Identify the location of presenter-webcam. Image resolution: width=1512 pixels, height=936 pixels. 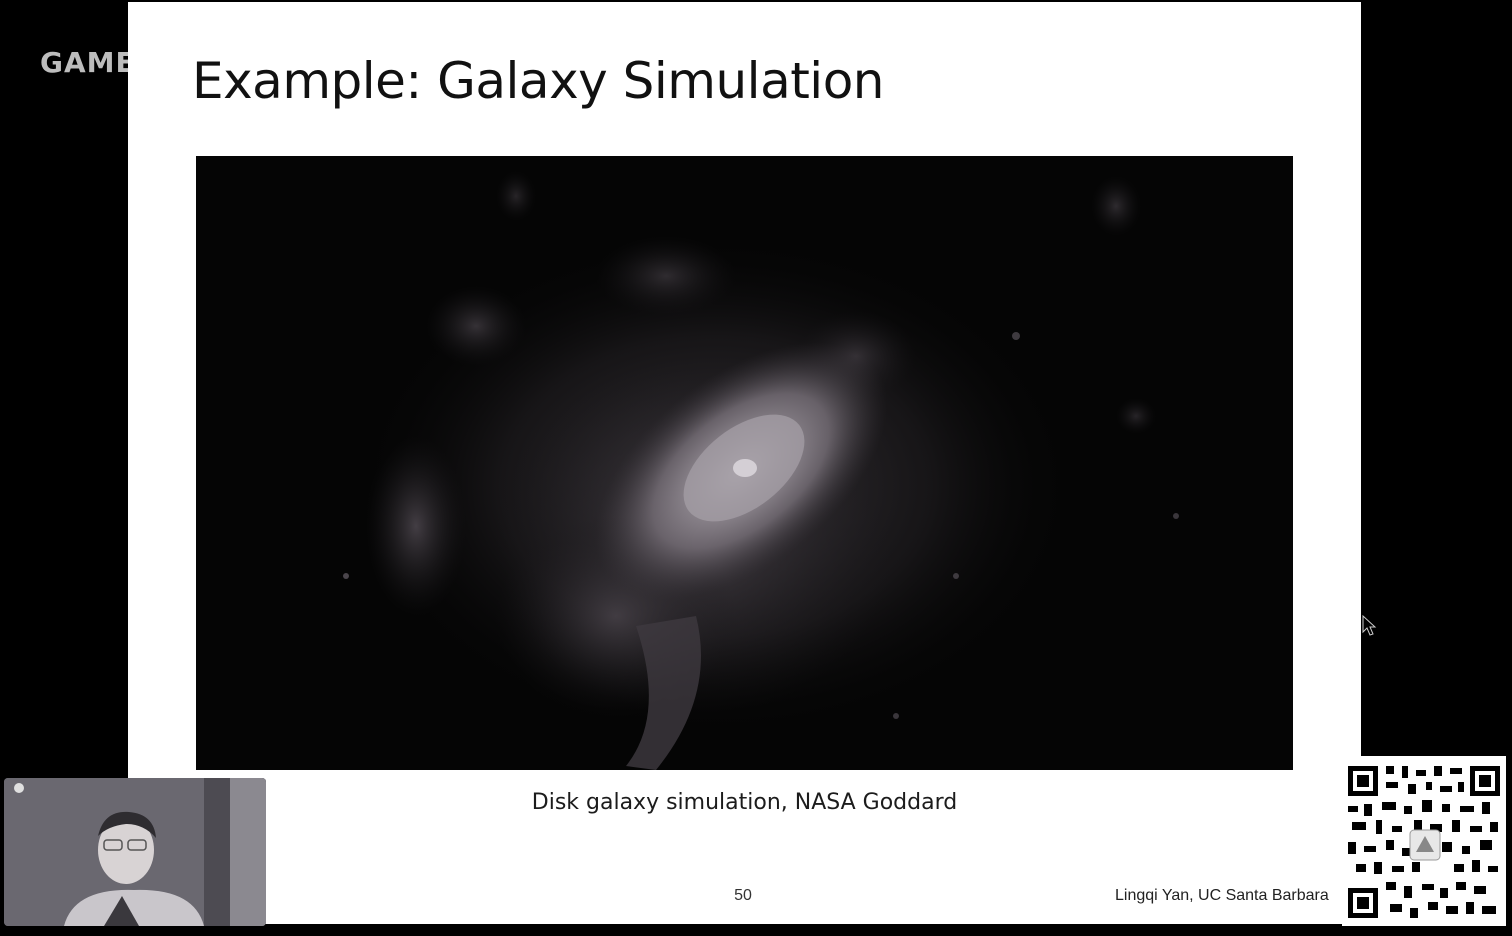
(135, 852).